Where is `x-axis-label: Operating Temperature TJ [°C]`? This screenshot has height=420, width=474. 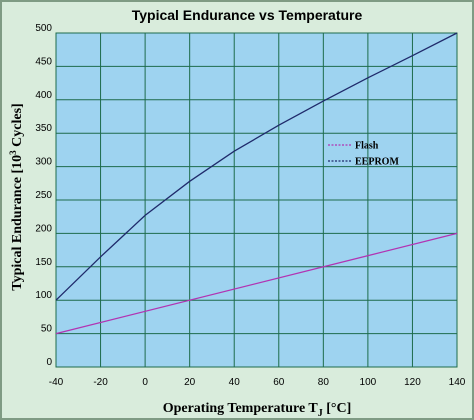 x-axis-label: Operating Temperature TJ [°C] is located at coordinates (257, 410).